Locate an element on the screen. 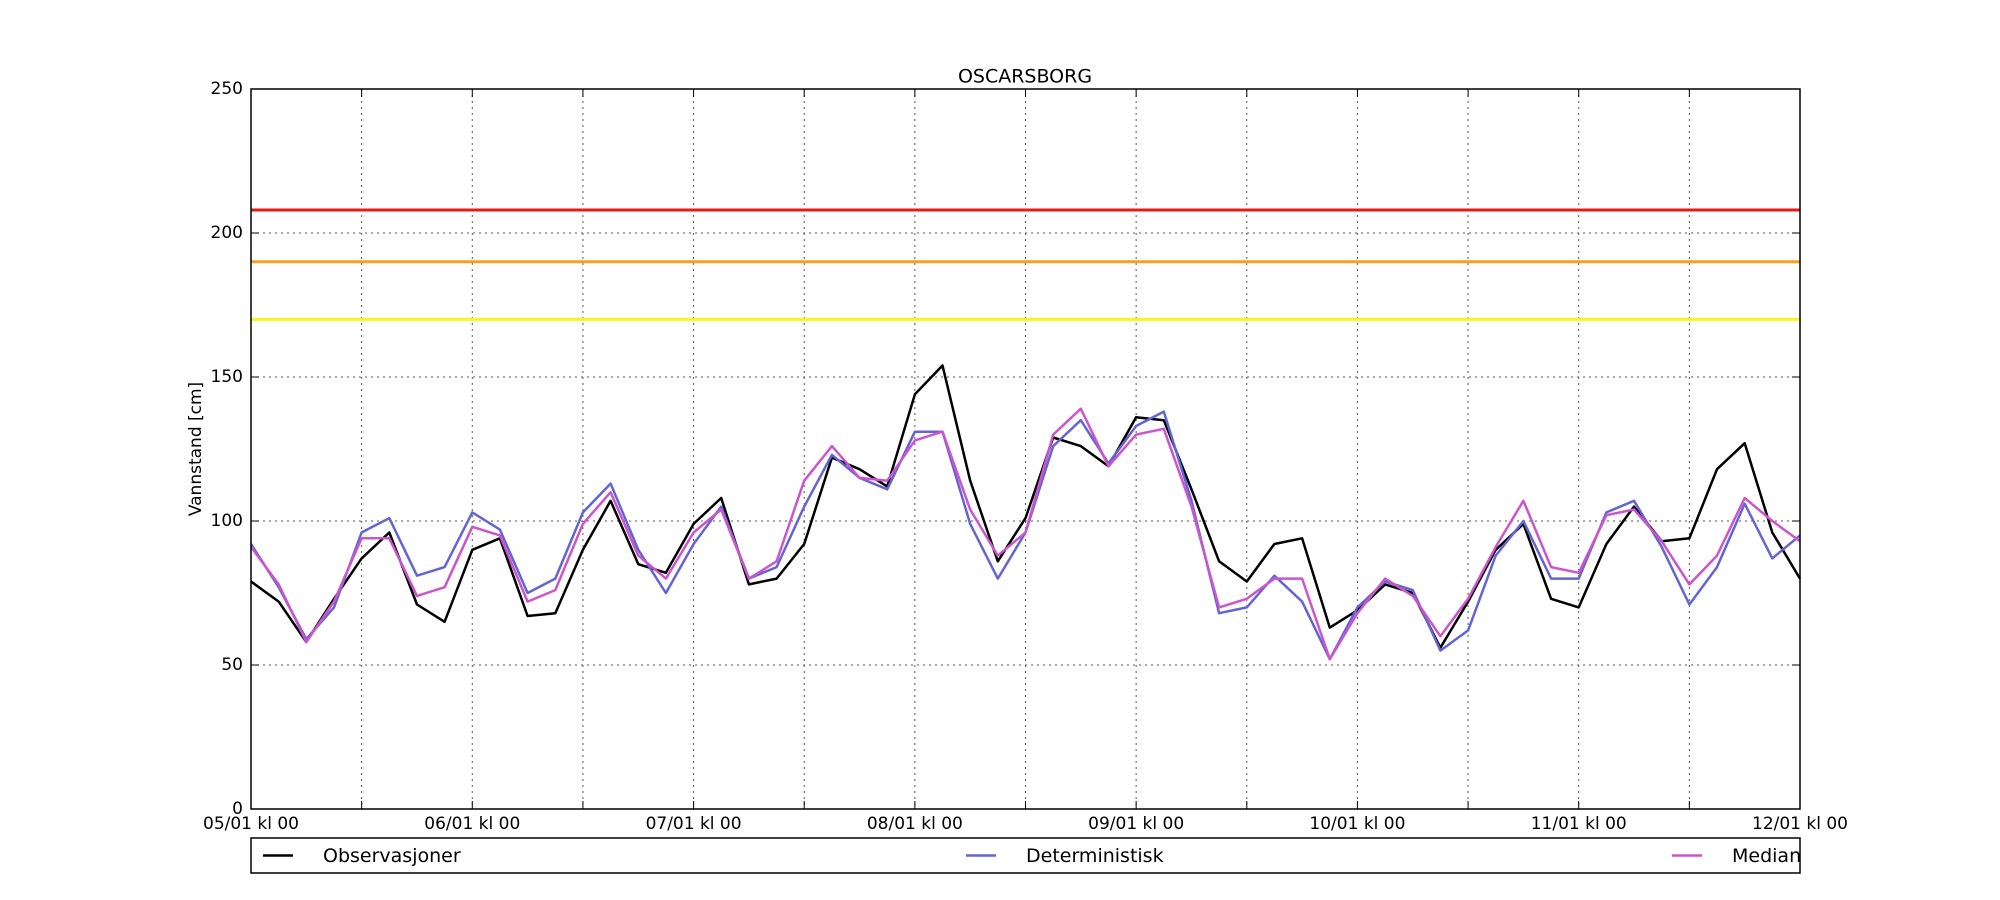  y-tick-label: 150 is located at coordinates (227, 377).